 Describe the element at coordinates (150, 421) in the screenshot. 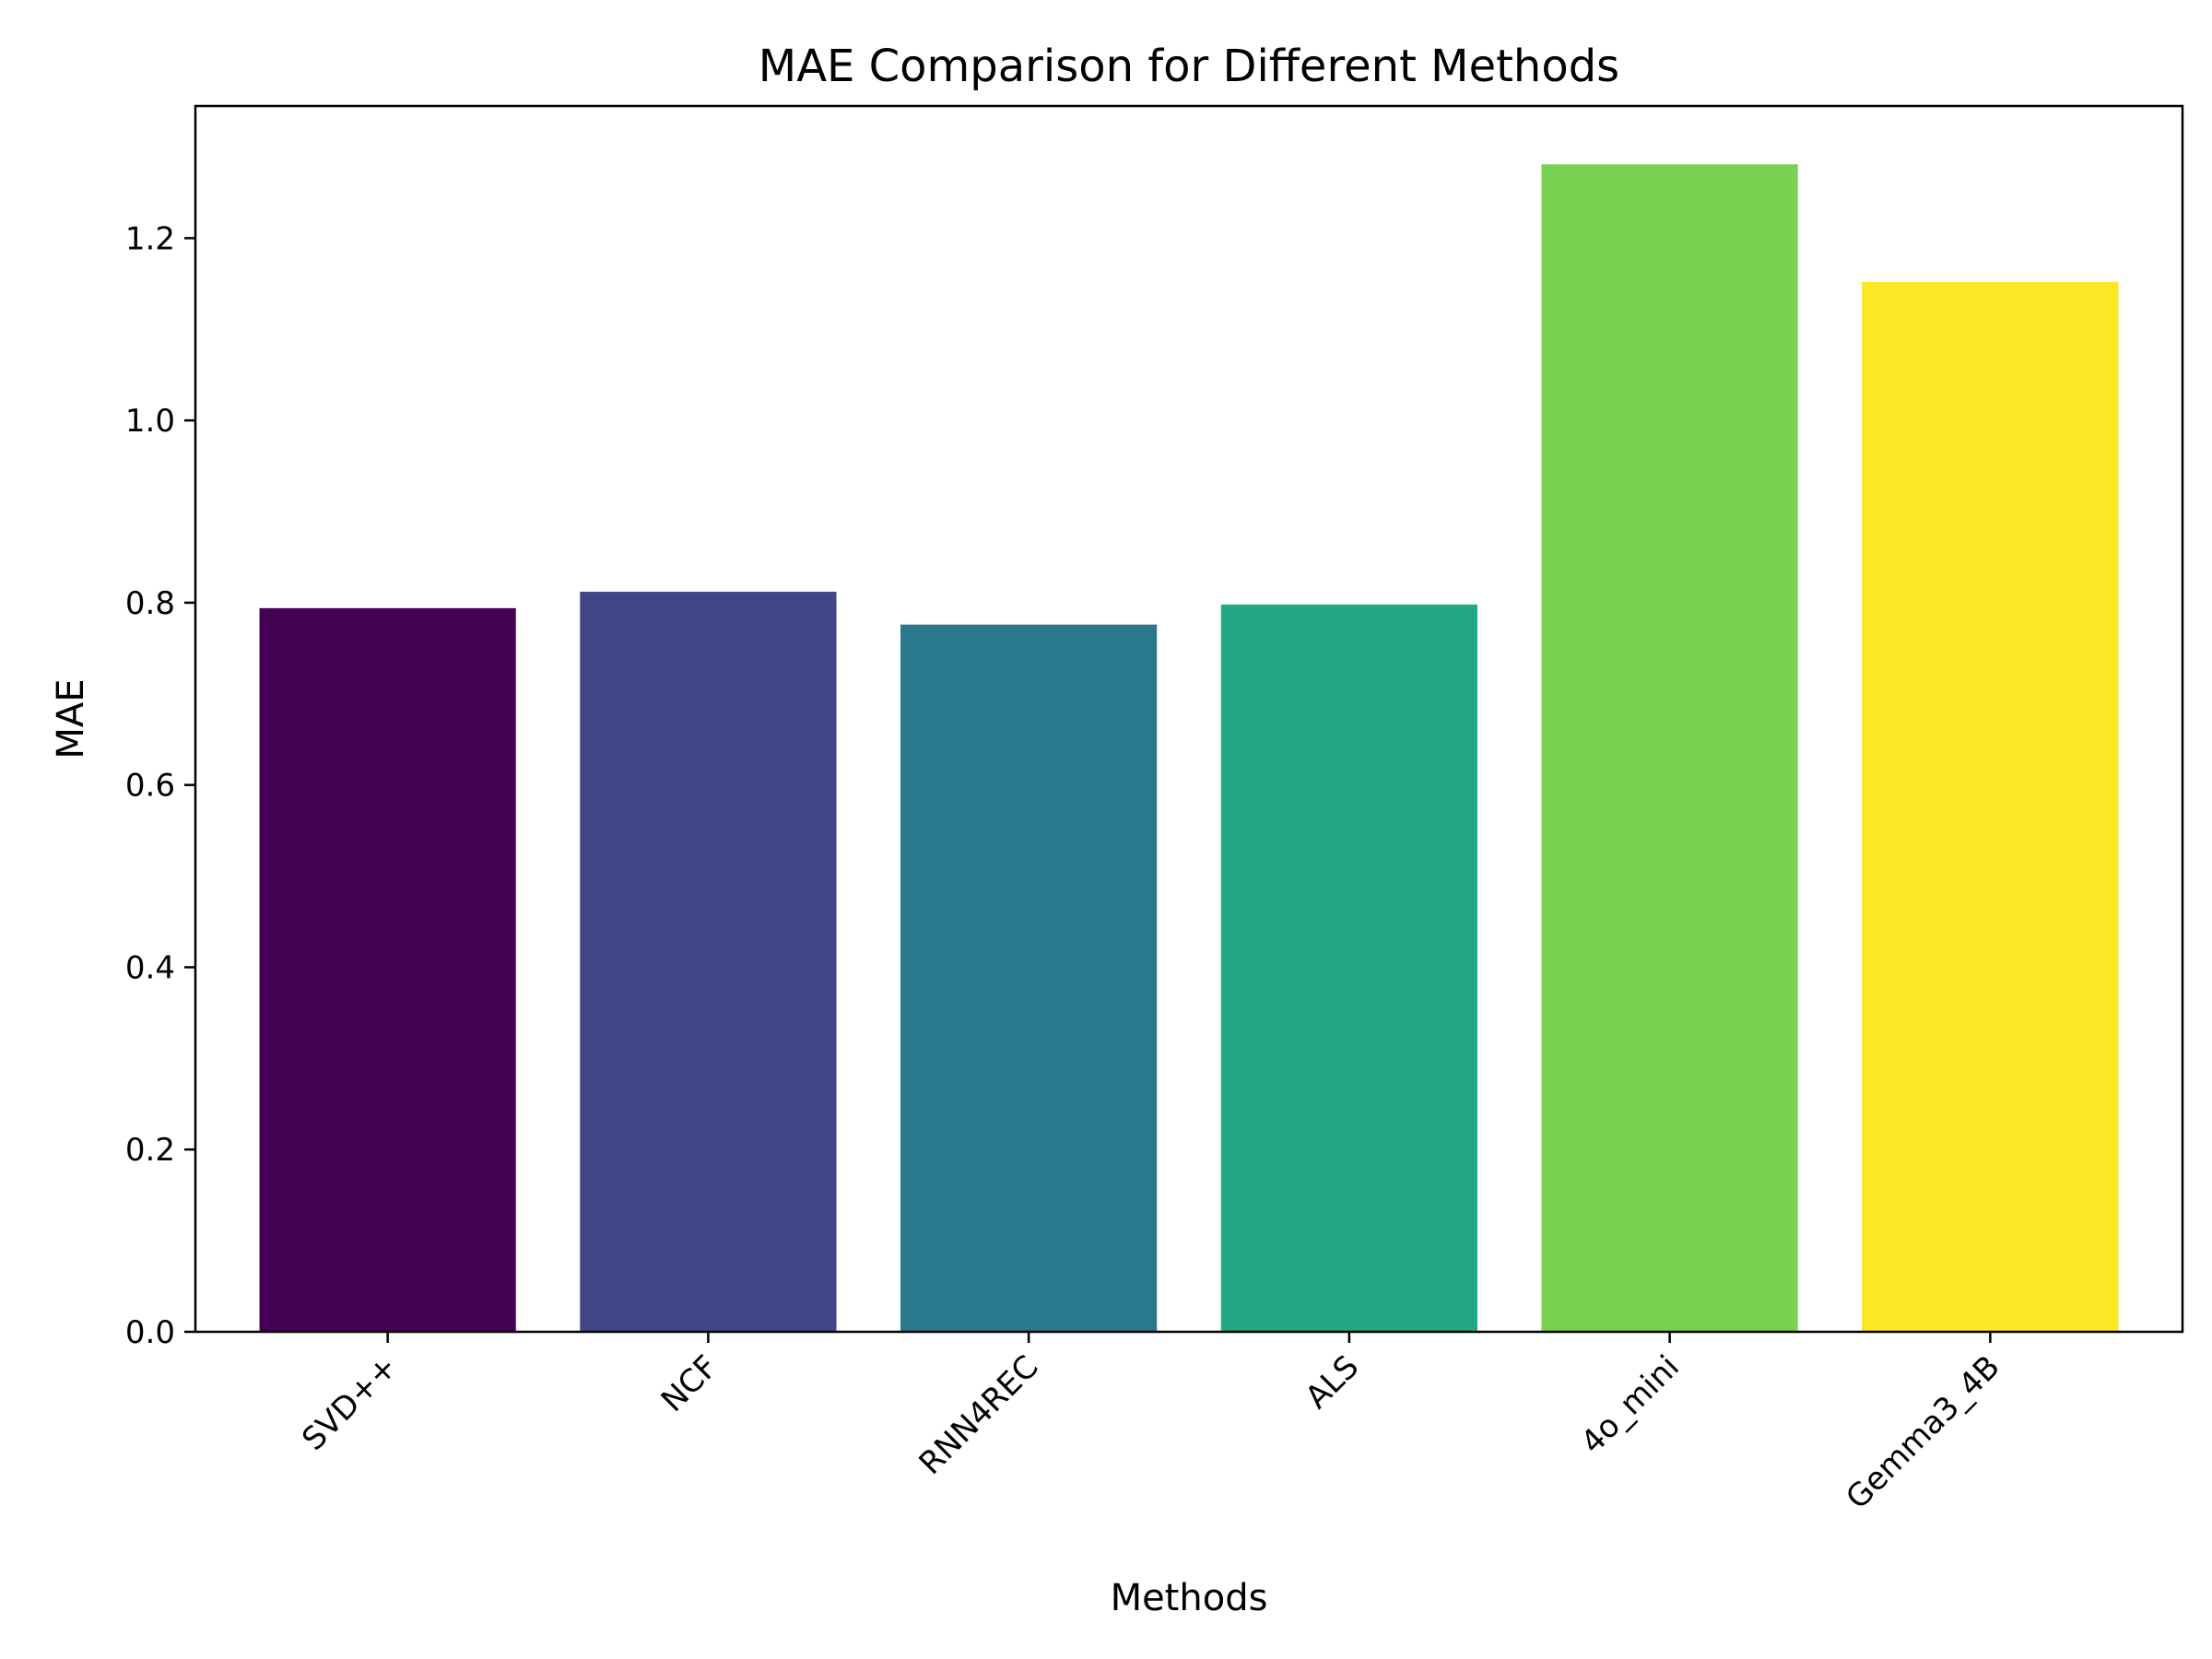

I see `y-tick-label: 1.0` at that location.